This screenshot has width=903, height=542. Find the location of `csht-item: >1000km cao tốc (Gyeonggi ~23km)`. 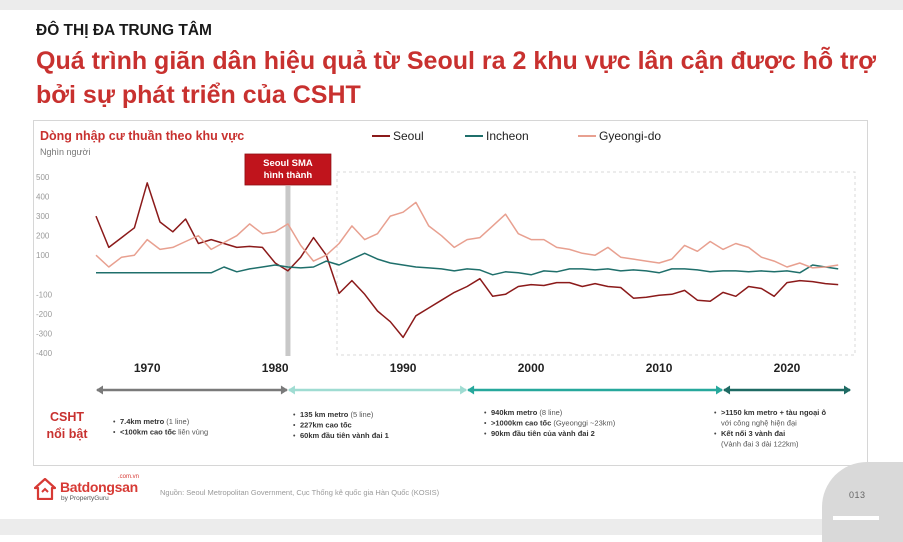

csht-item: >1000km cao tốc (Gyeonggi ~23km) is located at coordinates (553, 423).